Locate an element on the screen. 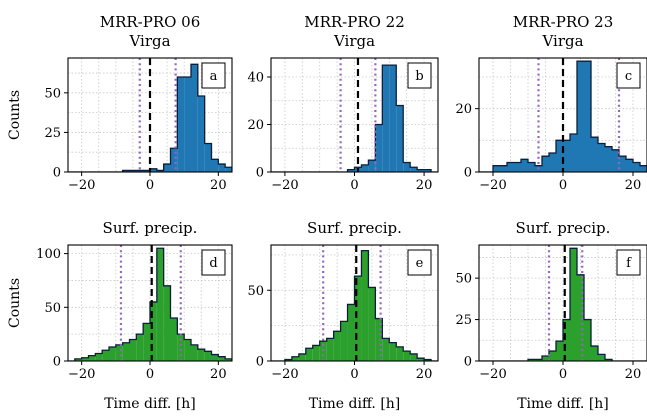 The image size is (647, 417). panel-letter: f is located at coordinates (629, 263).